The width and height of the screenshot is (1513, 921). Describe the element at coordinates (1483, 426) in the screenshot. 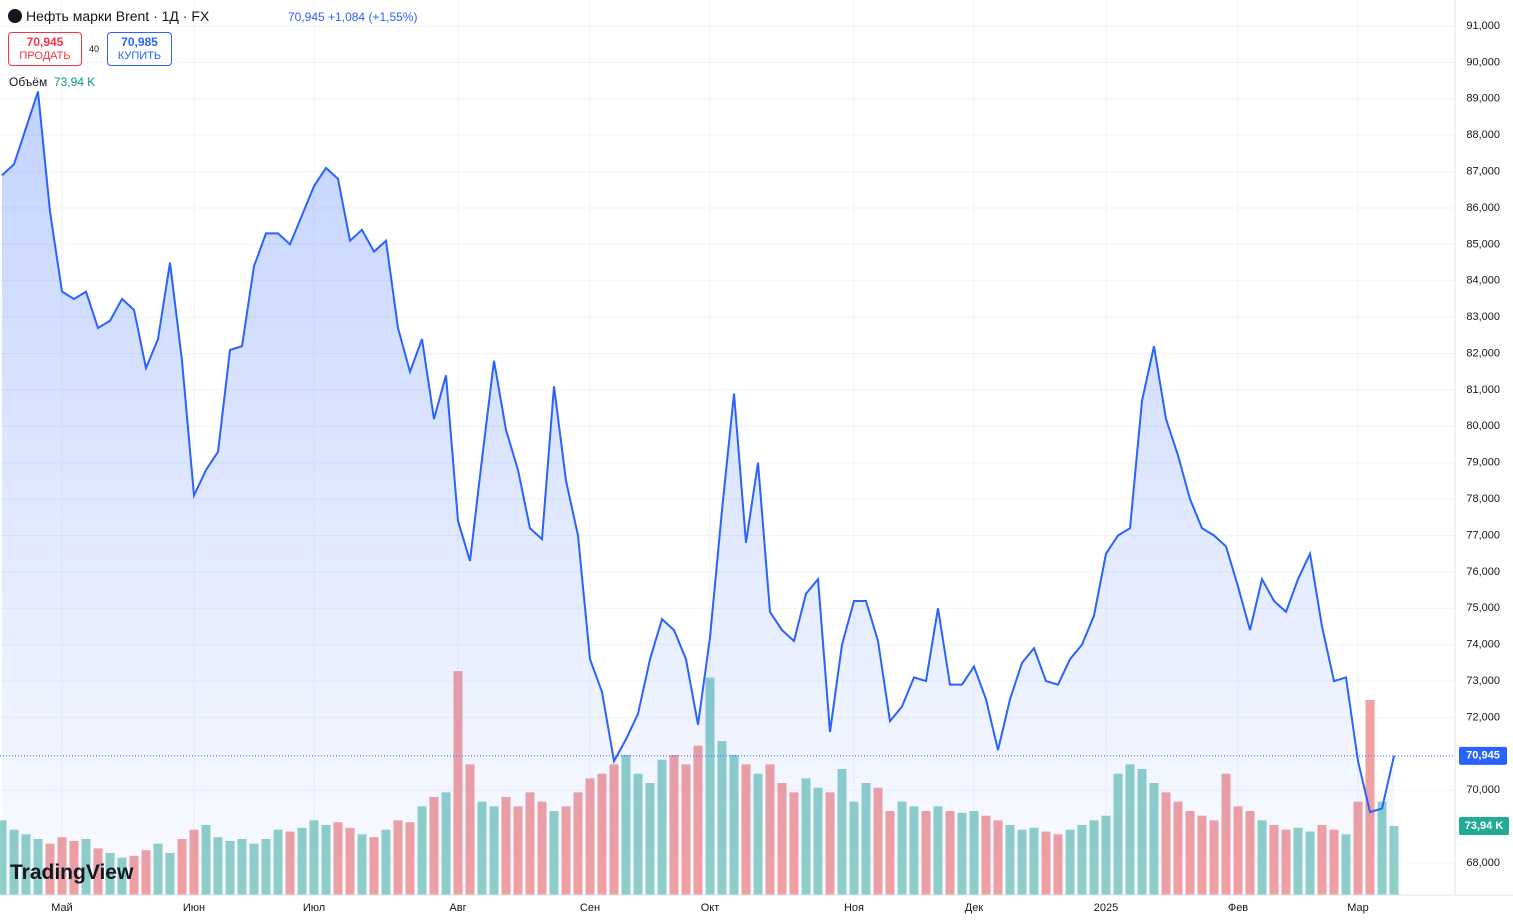

I see `y-tick-label: 80,000` at that location.